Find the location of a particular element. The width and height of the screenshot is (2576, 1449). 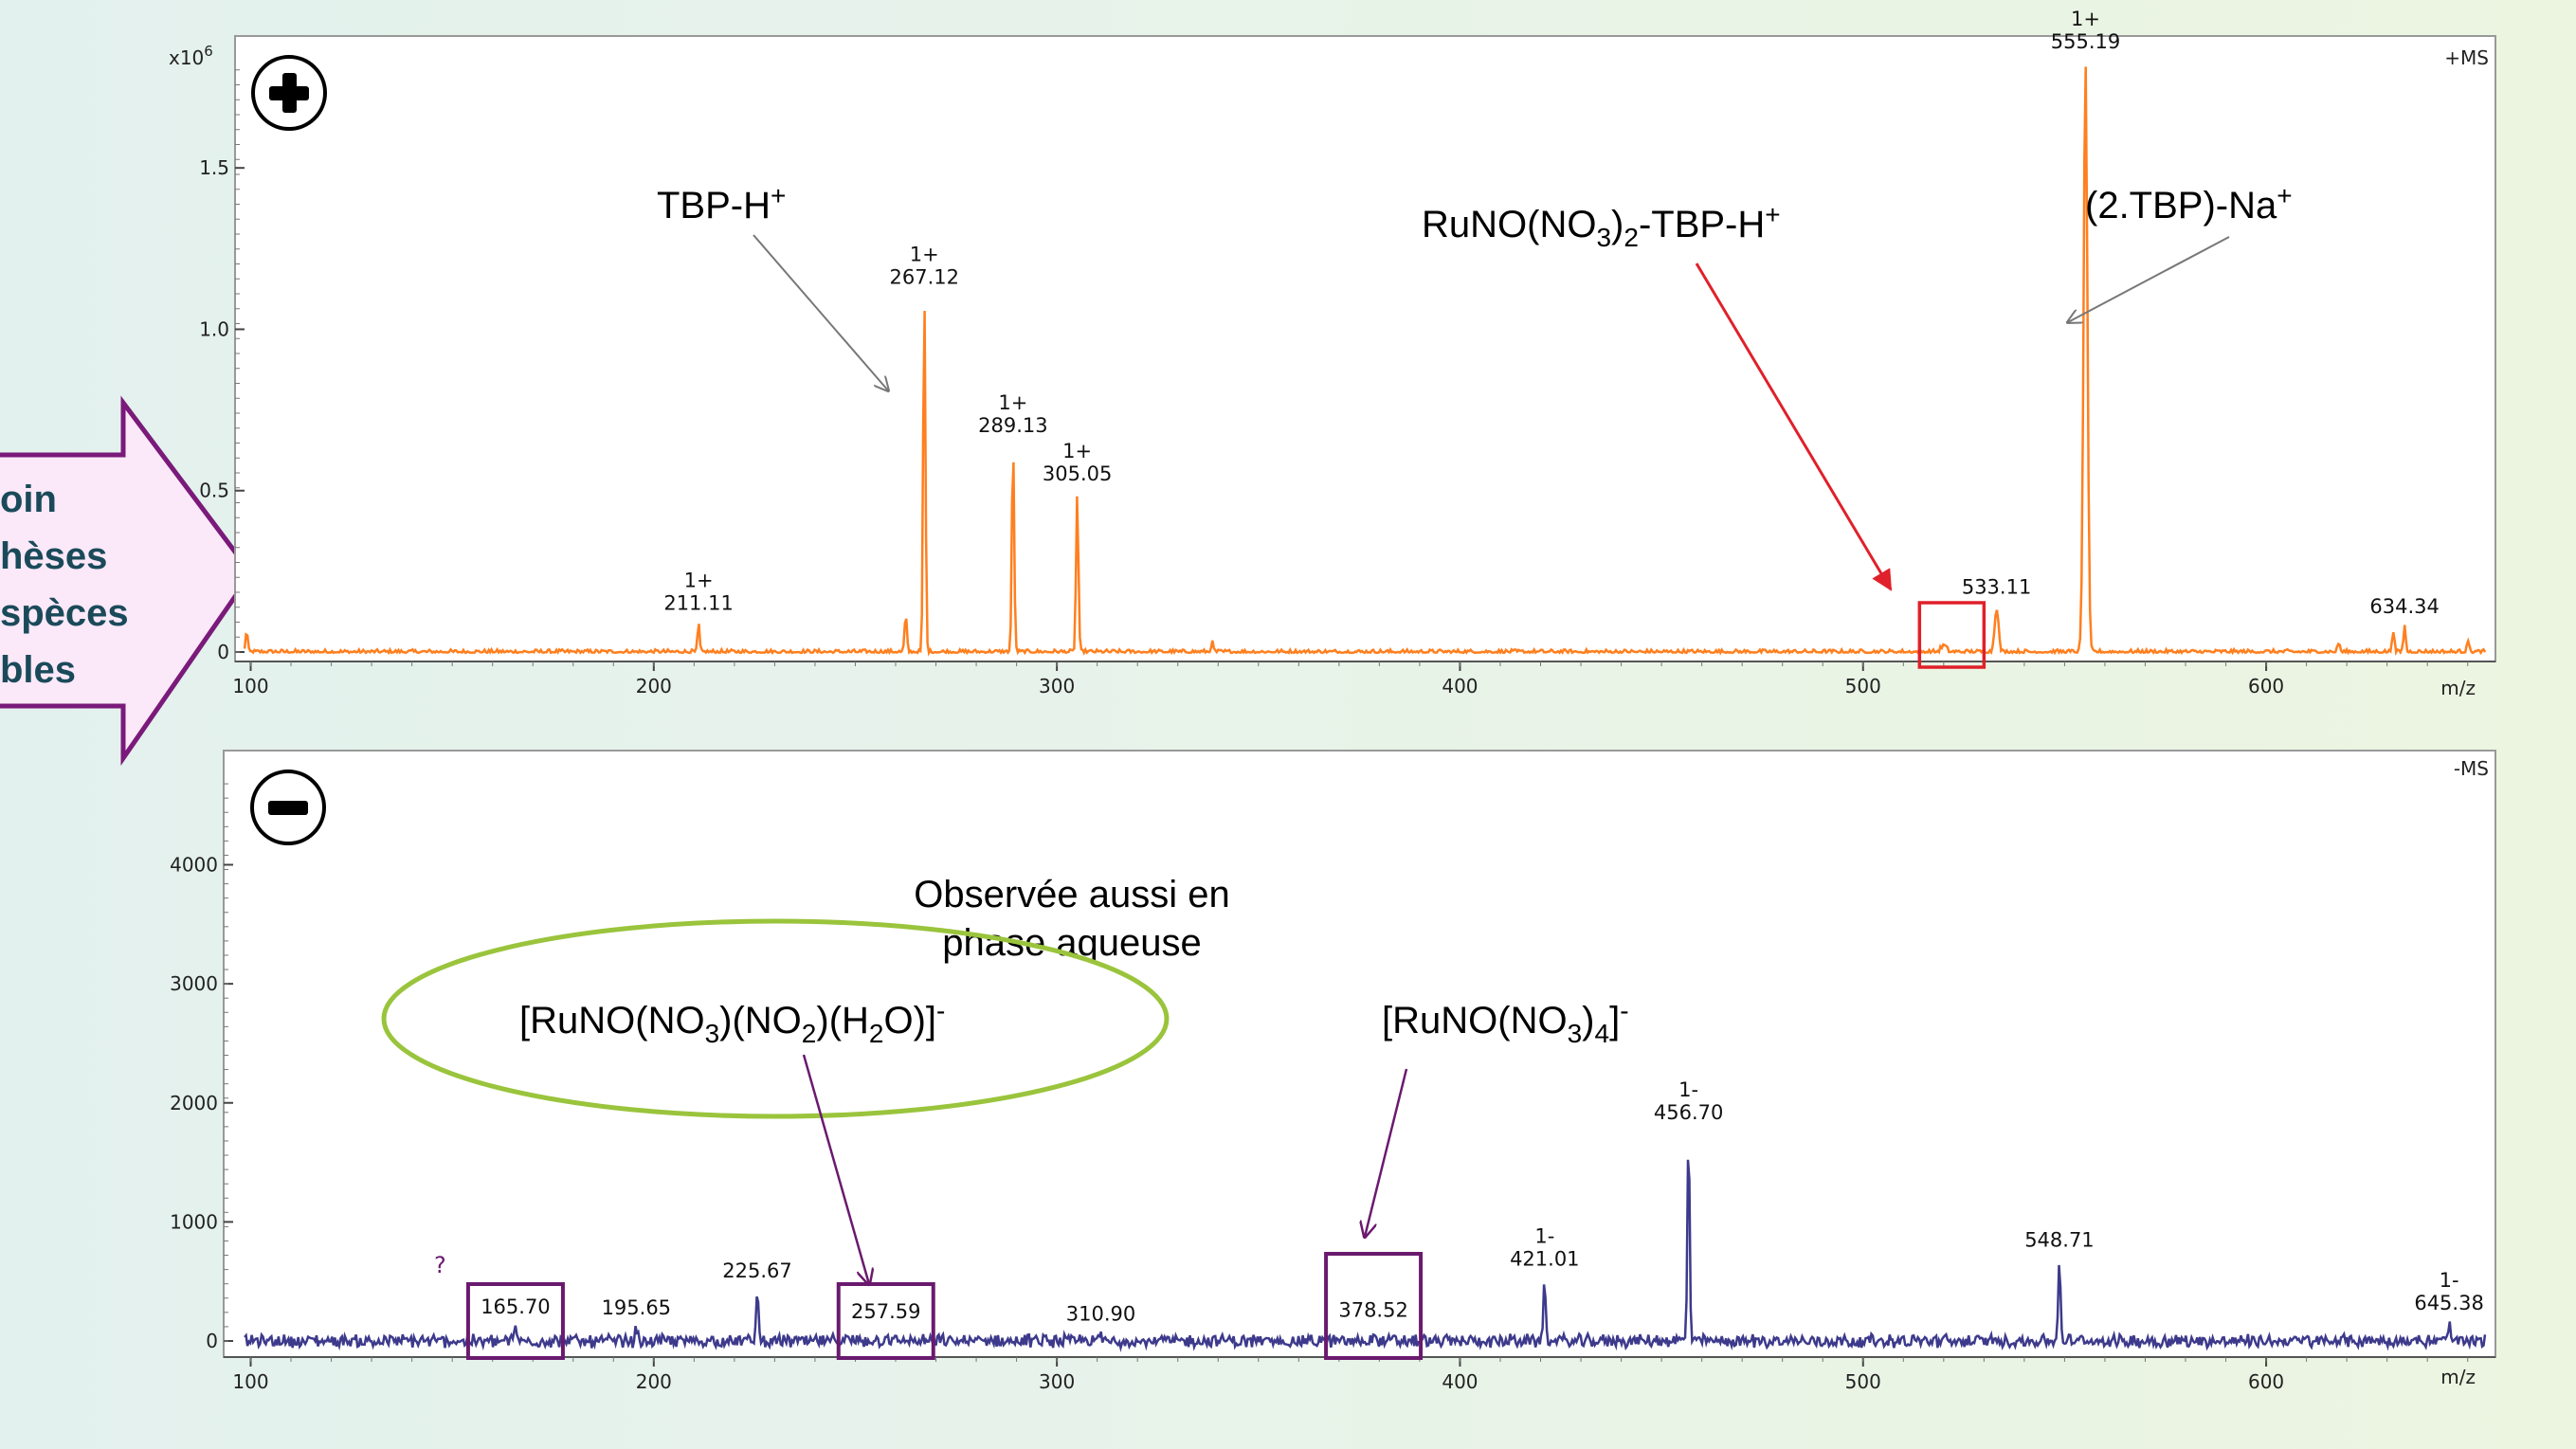

peak-value-label: 211.11 is located at coordinates (698, 603).